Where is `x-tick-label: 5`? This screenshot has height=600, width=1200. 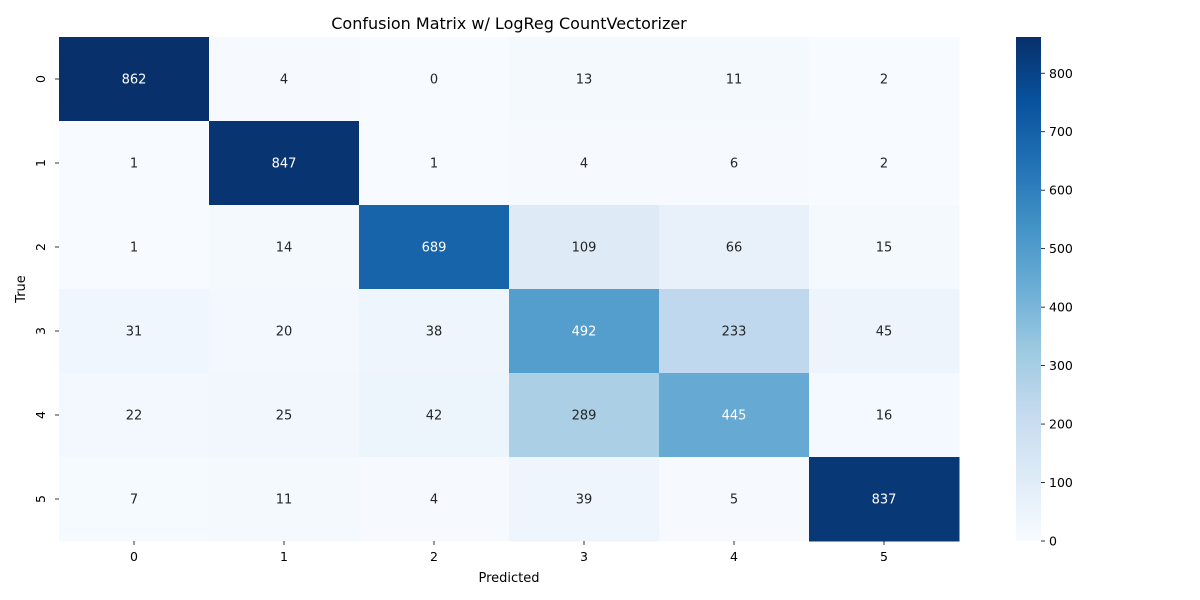 x-tick-label: 5 is located at coordinates (884, 556).